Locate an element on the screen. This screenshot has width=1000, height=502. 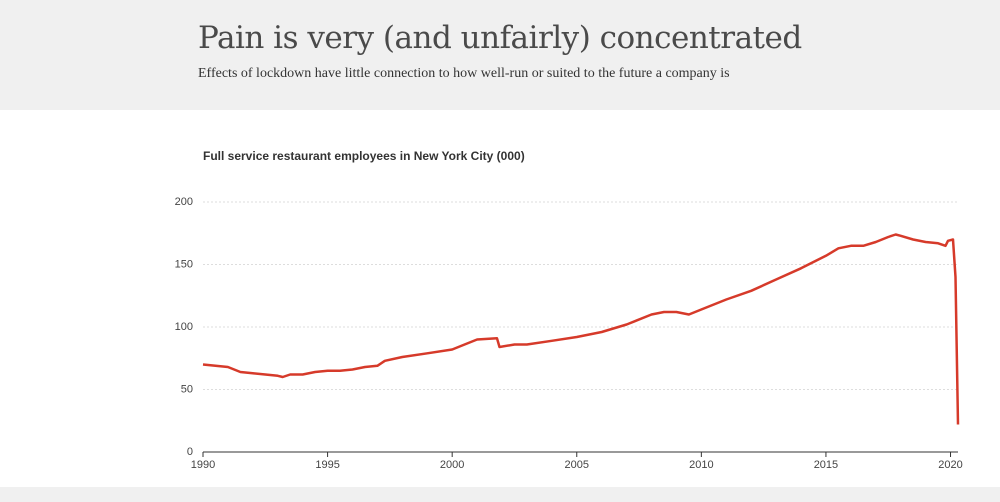
y-tick-label: 50 is located at coordinates (187, 389).